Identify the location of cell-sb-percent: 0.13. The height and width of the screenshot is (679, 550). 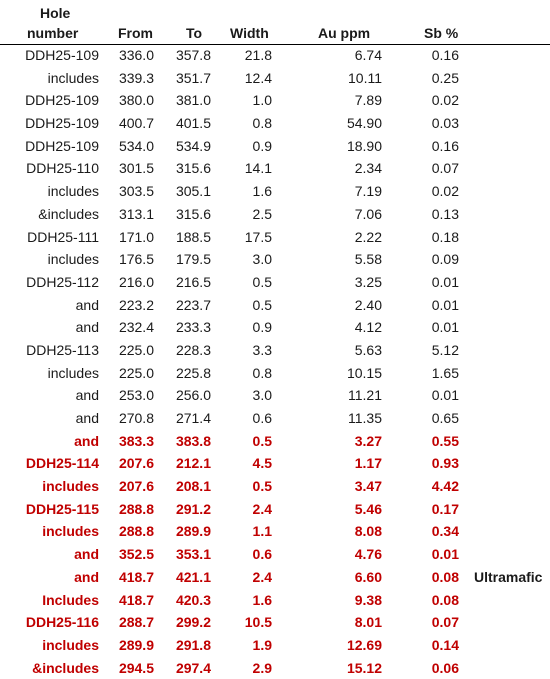
(445, 213).